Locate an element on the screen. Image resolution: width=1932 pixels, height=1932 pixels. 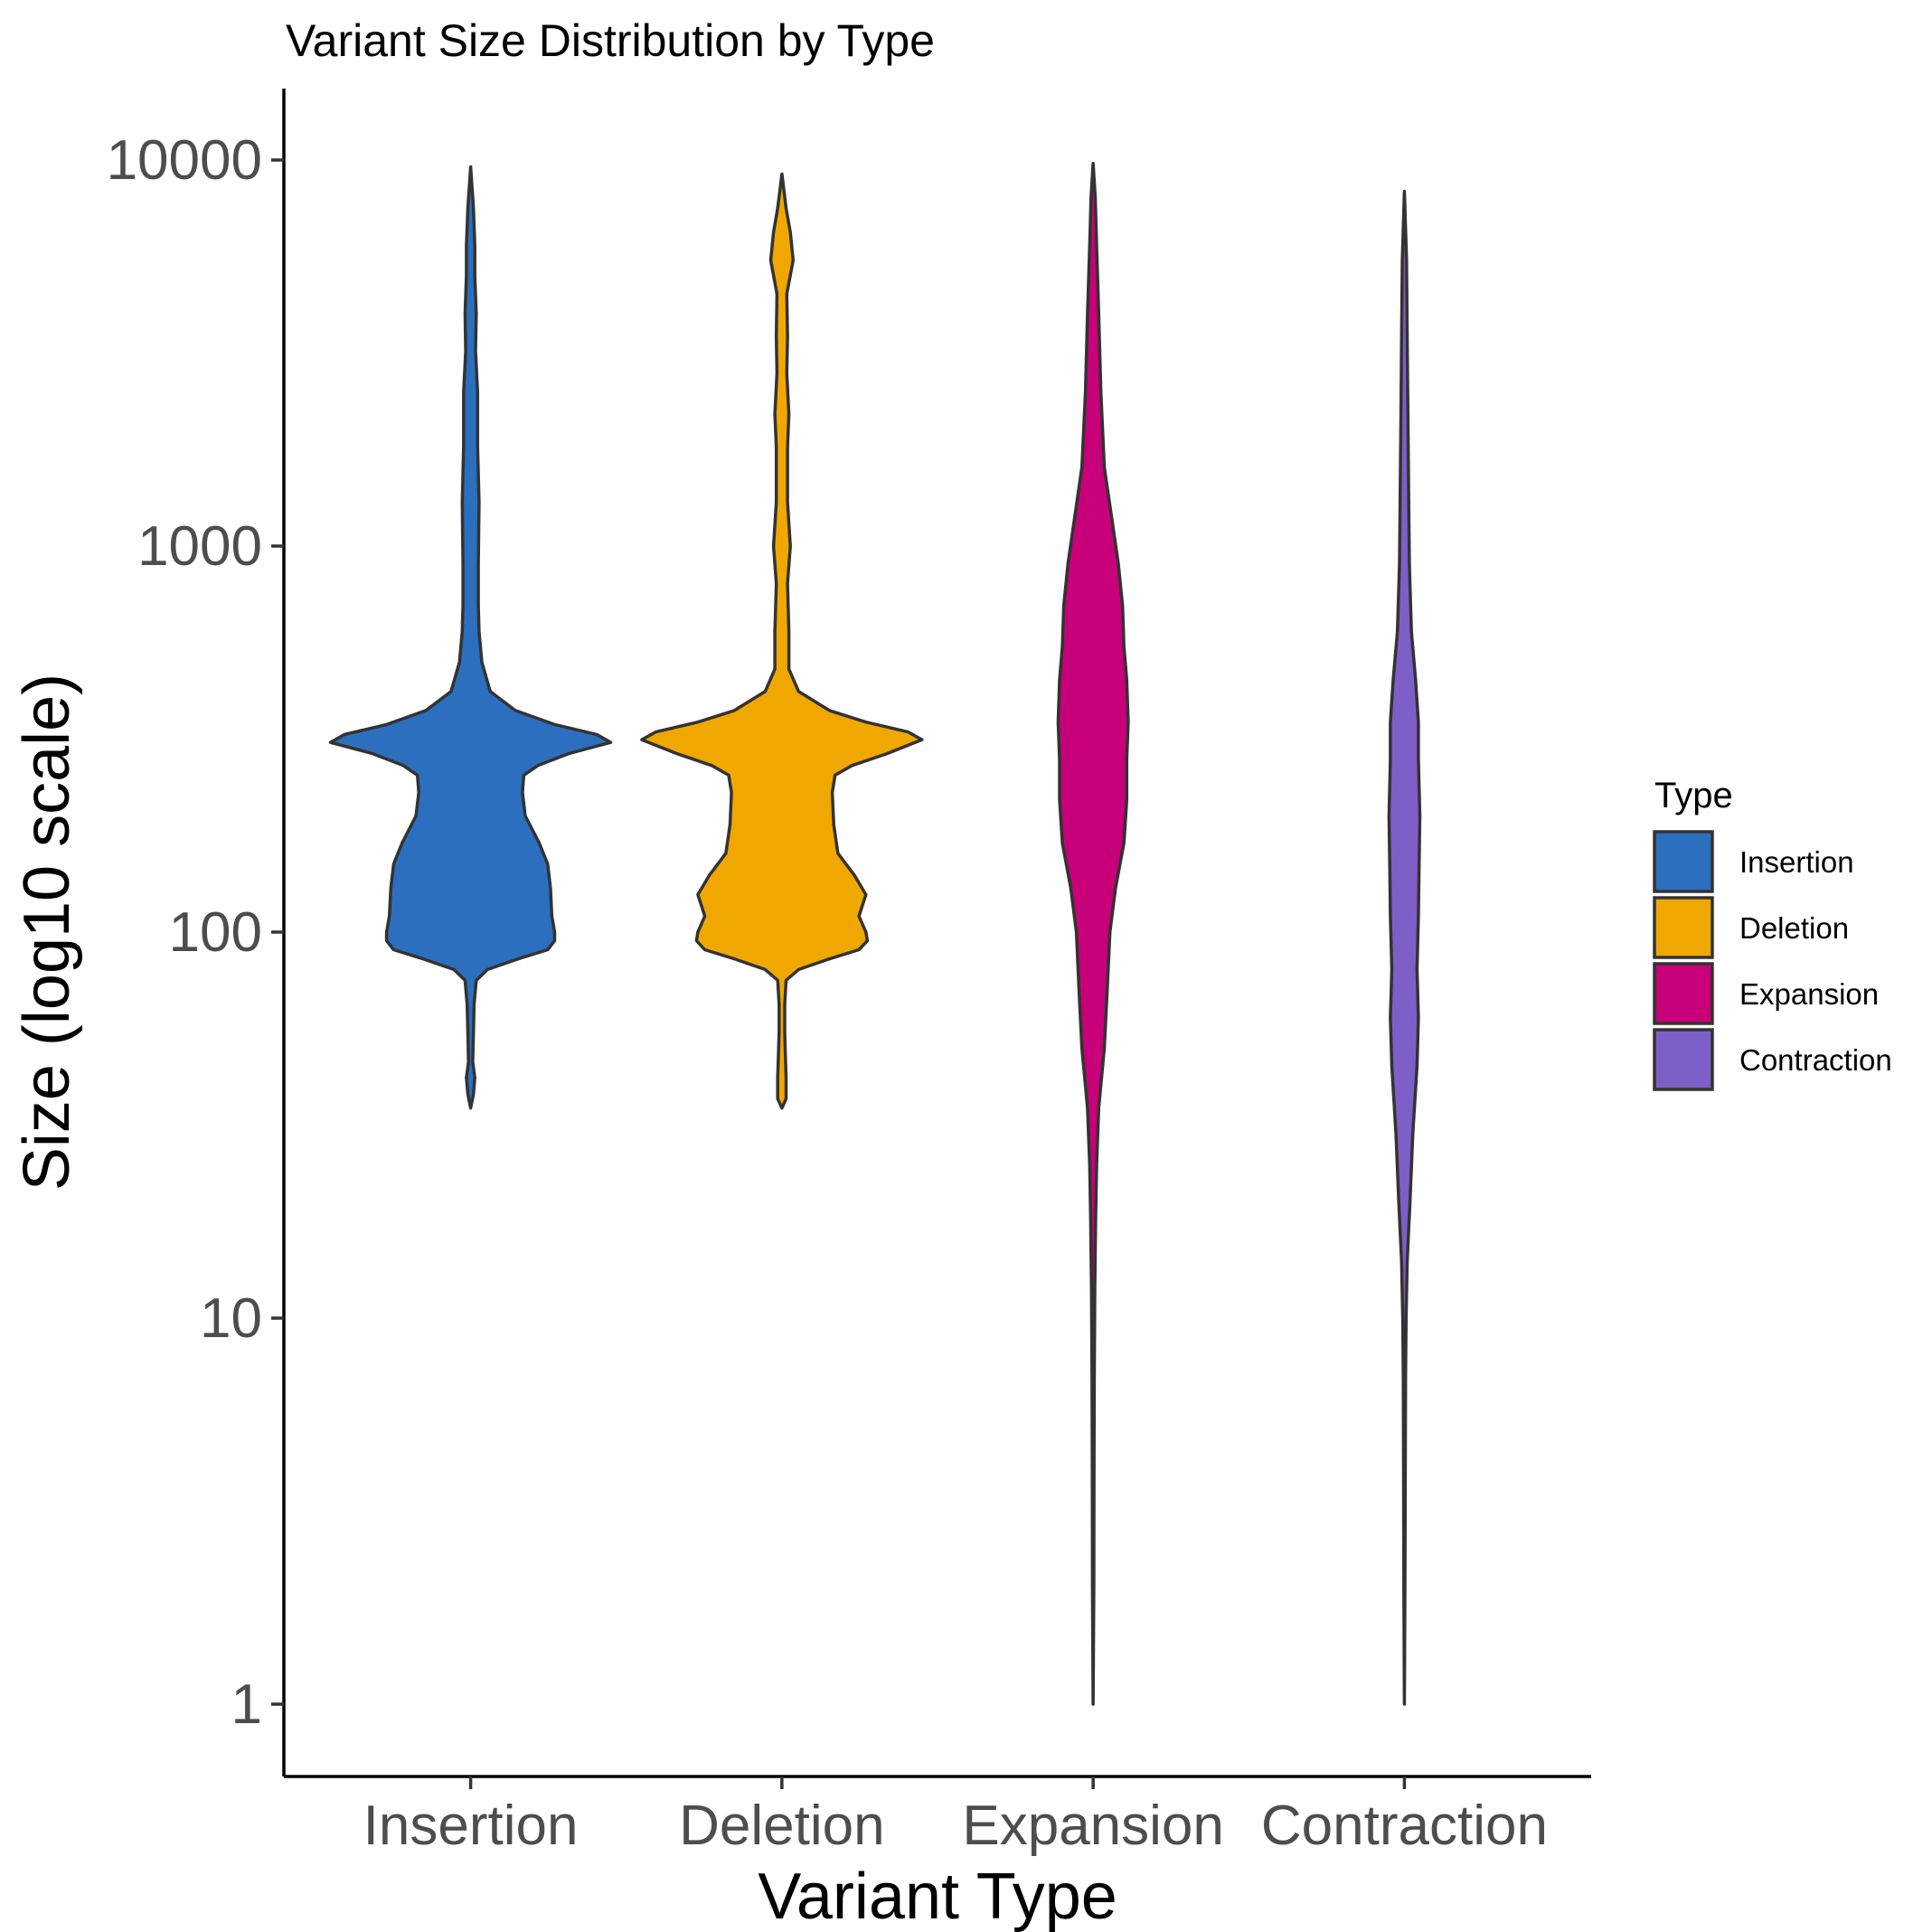
x-axis-title: Variant Type is located at coordinates (937, 1896).